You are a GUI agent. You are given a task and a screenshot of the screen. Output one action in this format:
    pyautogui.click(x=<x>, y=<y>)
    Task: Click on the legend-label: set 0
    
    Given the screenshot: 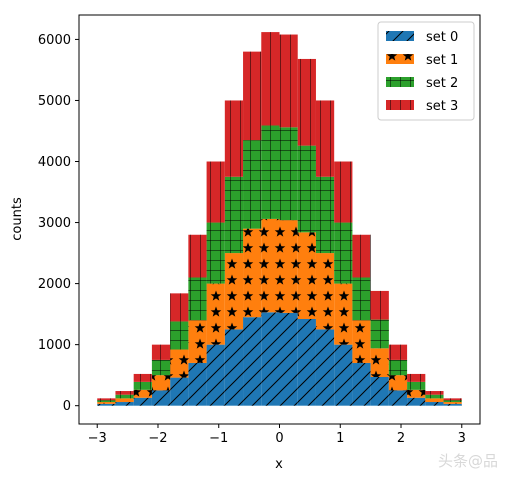 What is the action you would take?
    pyautogui.click(x=442, y=37)
    